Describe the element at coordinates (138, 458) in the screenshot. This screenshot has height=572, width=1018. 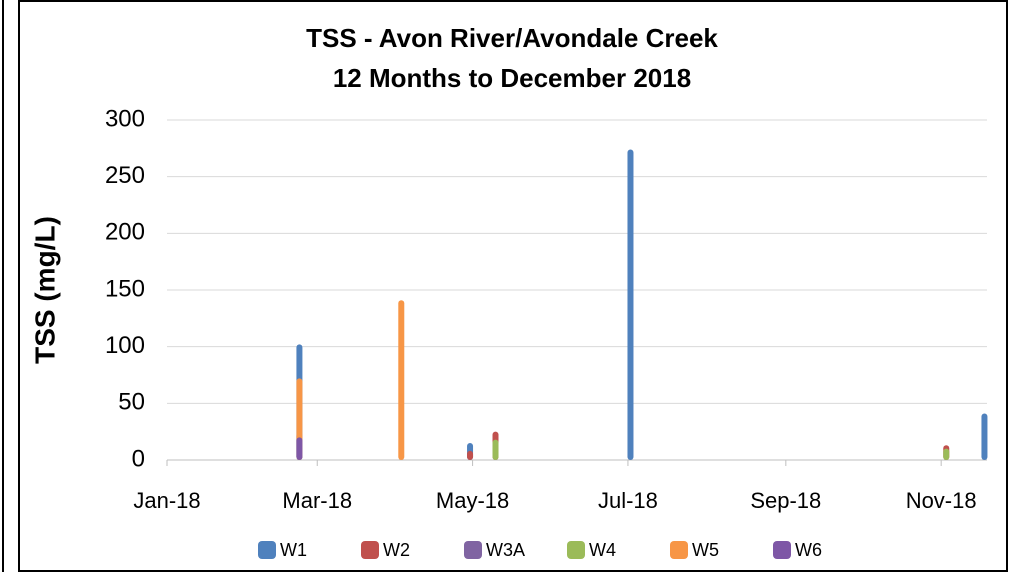
I see `y-tick-label: 0` at that location.